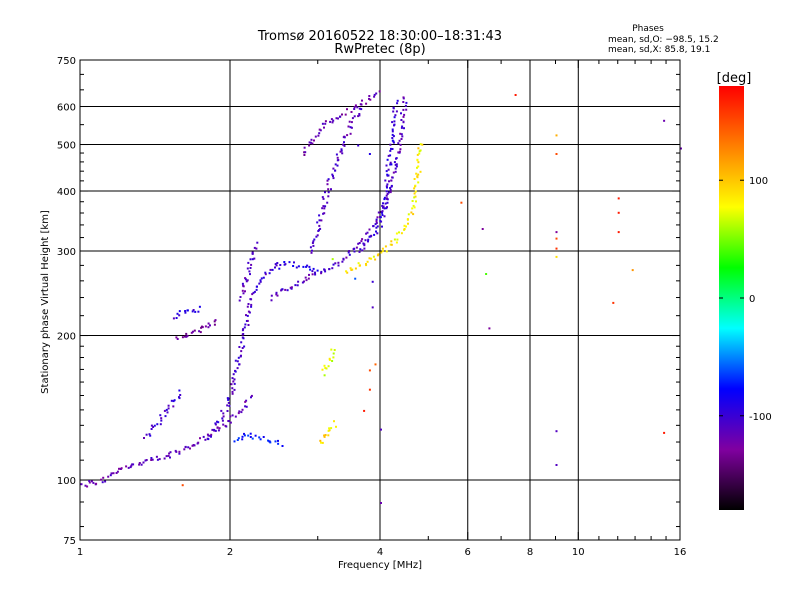 The width and height of the screenshot is (800, 600). I want to click on x-tick-label: 6, so click(468, 552).